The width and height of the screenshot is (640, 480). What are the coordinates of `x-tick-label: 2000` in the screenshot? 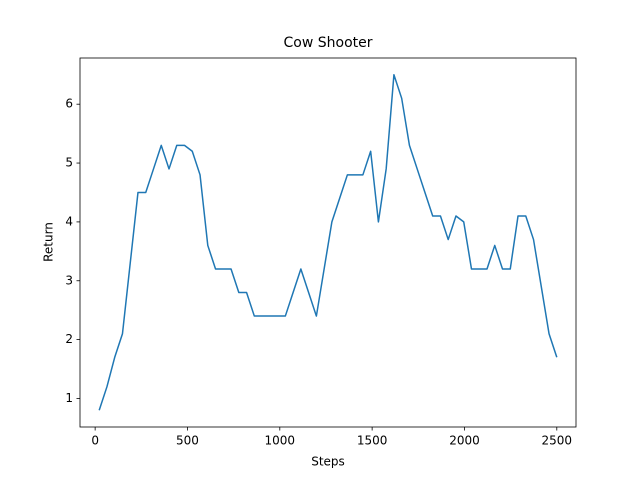 It's located at (464, 441).